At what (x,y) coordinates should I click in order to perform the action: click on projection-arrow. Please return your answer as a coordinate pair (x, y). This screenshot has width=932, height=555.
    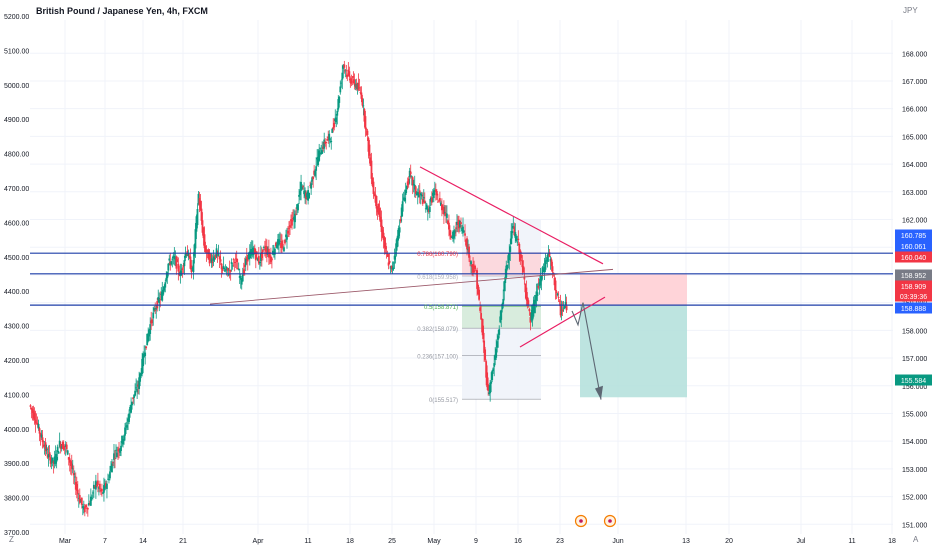
    Looking at the image, I should click on (586, 351).